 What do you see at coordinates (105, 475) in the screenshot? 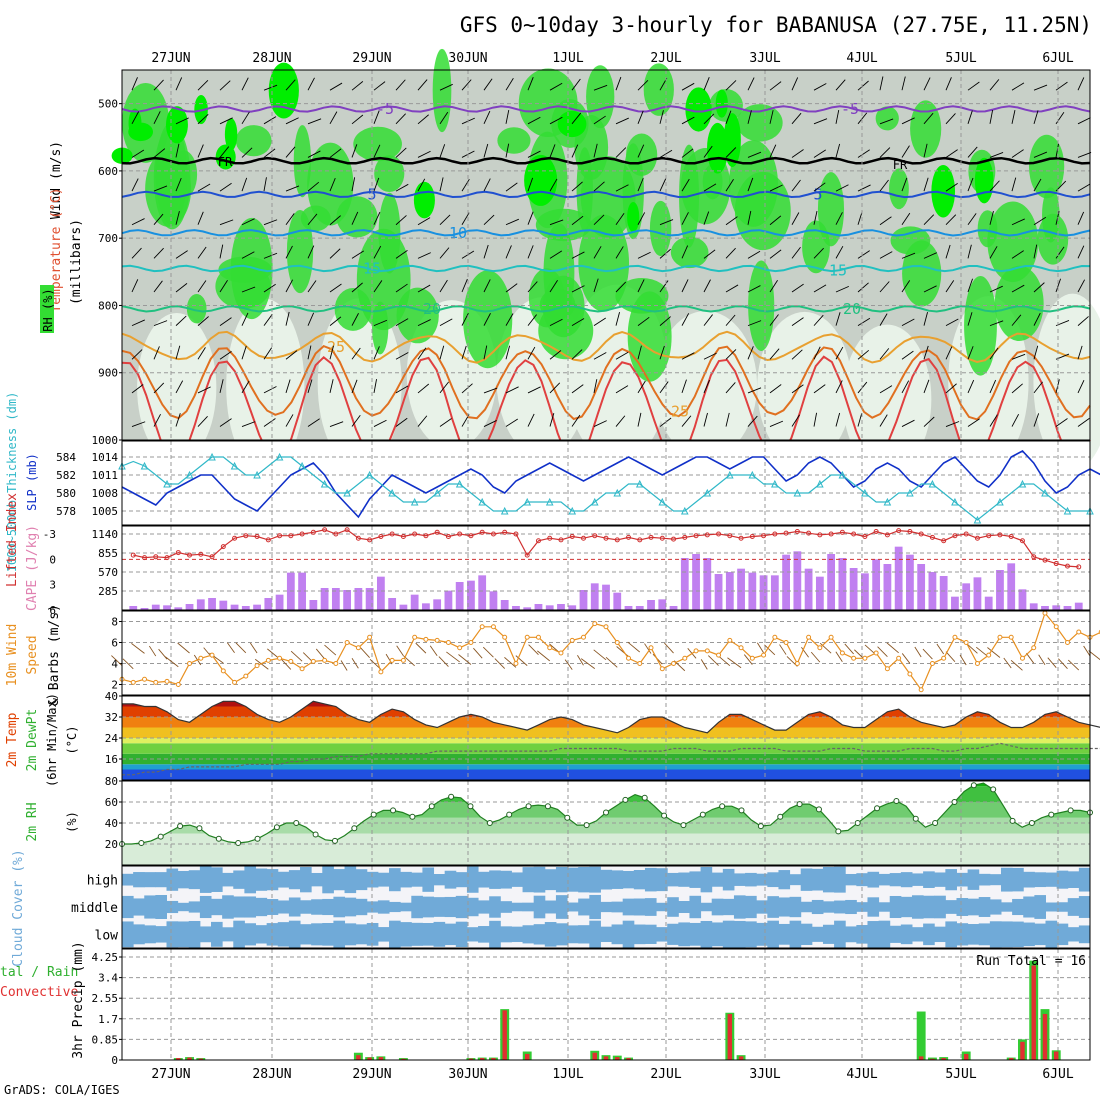
I see `slp-tick-label: 1011` at bounding box center [105, 475].